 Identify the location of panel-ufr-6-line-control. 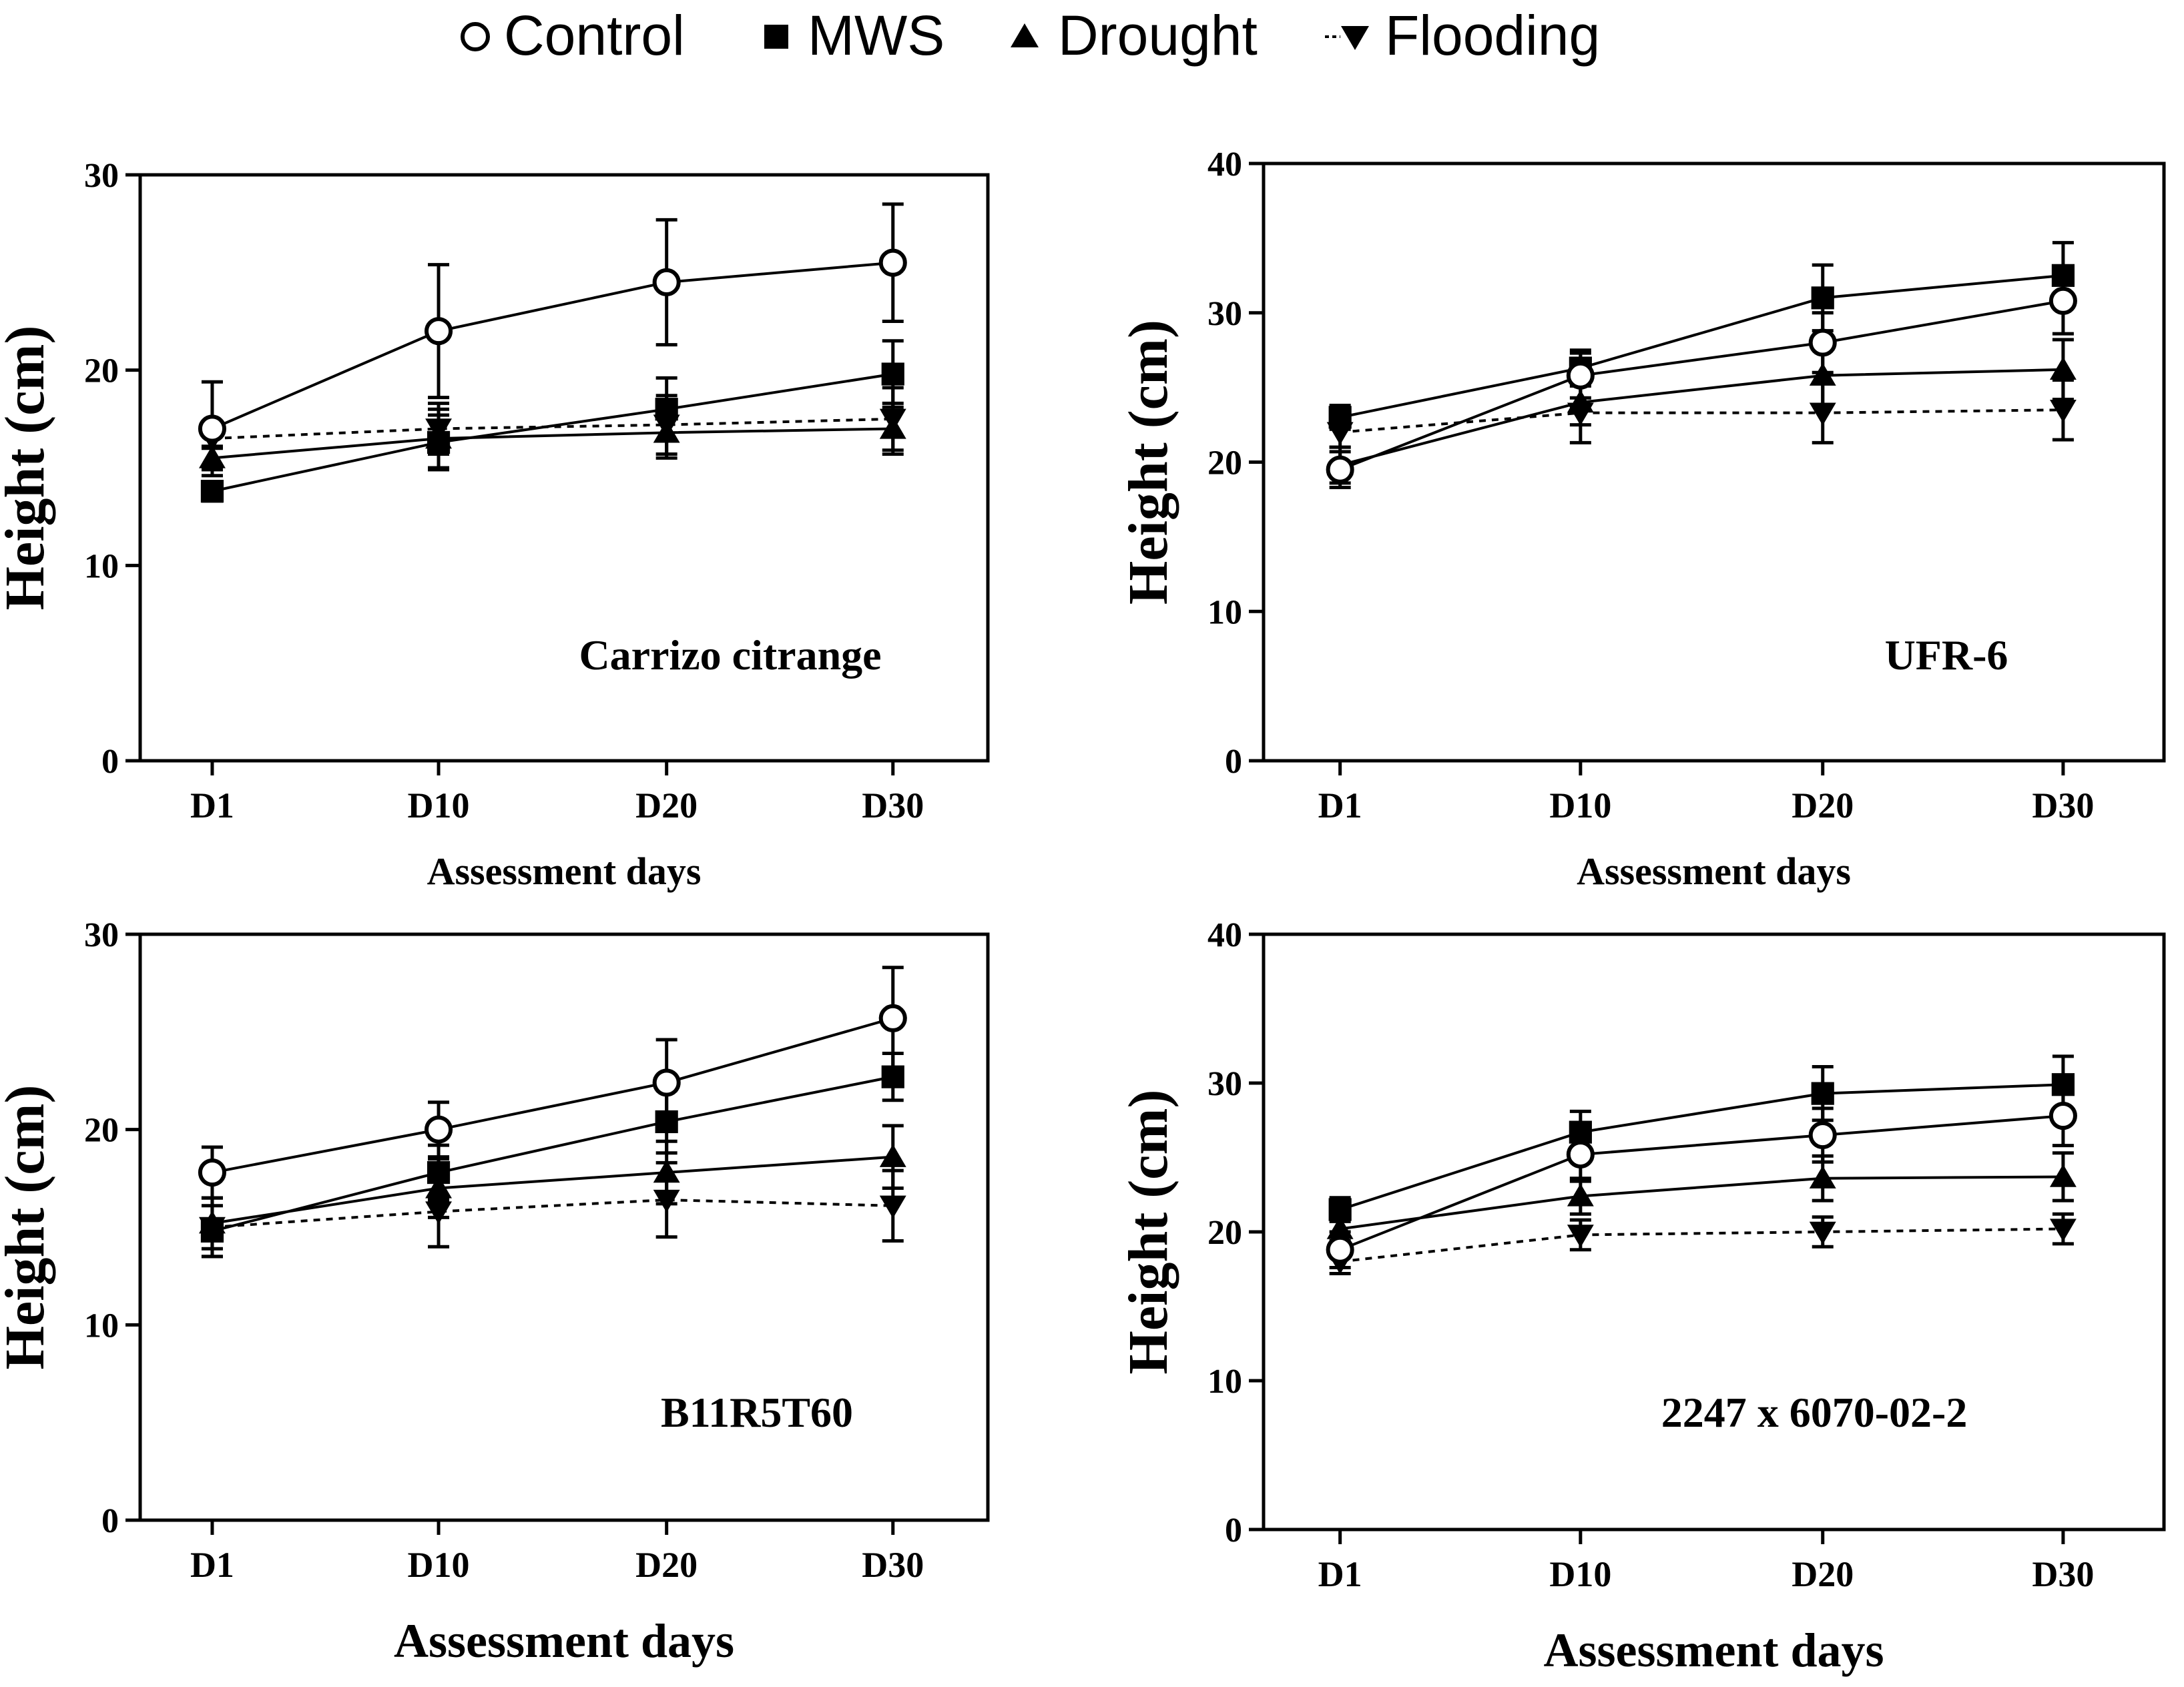
(1701, 385).